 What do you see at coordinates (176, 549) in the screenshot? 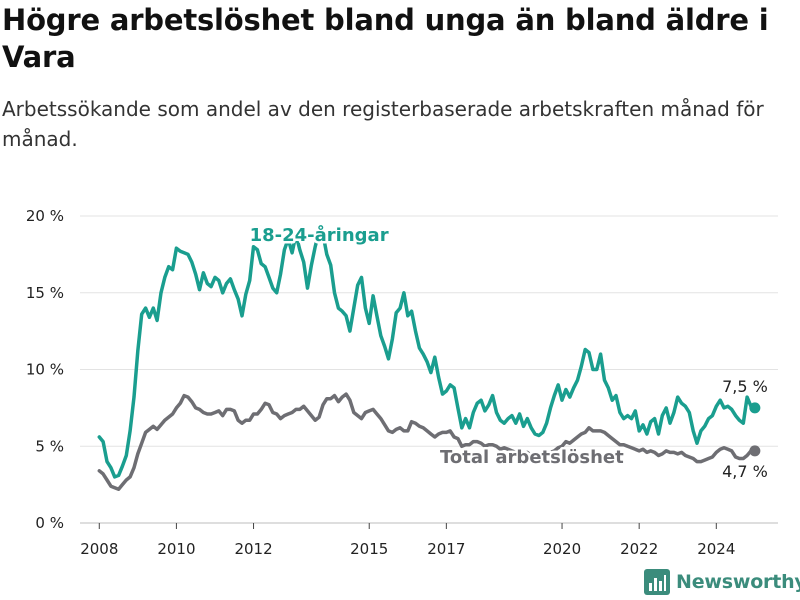
I see `x-tick-label: 2010` at bounding box center [176, 549].